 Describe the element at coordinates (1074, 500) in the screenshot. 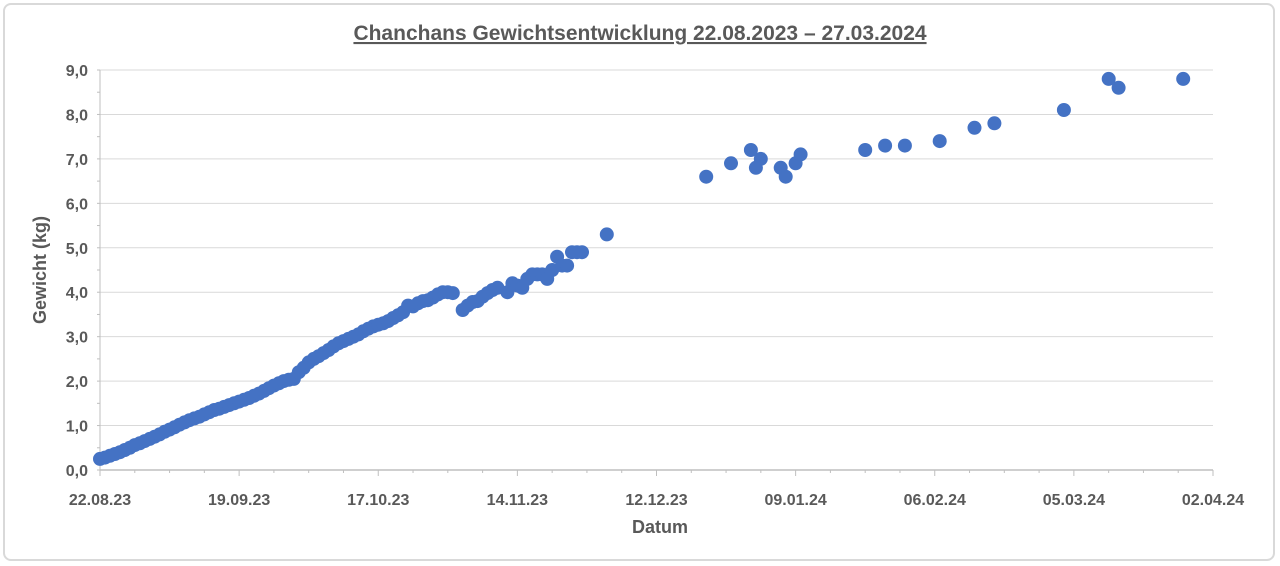

I see `x-tick-label: 05.03.24` at that location.